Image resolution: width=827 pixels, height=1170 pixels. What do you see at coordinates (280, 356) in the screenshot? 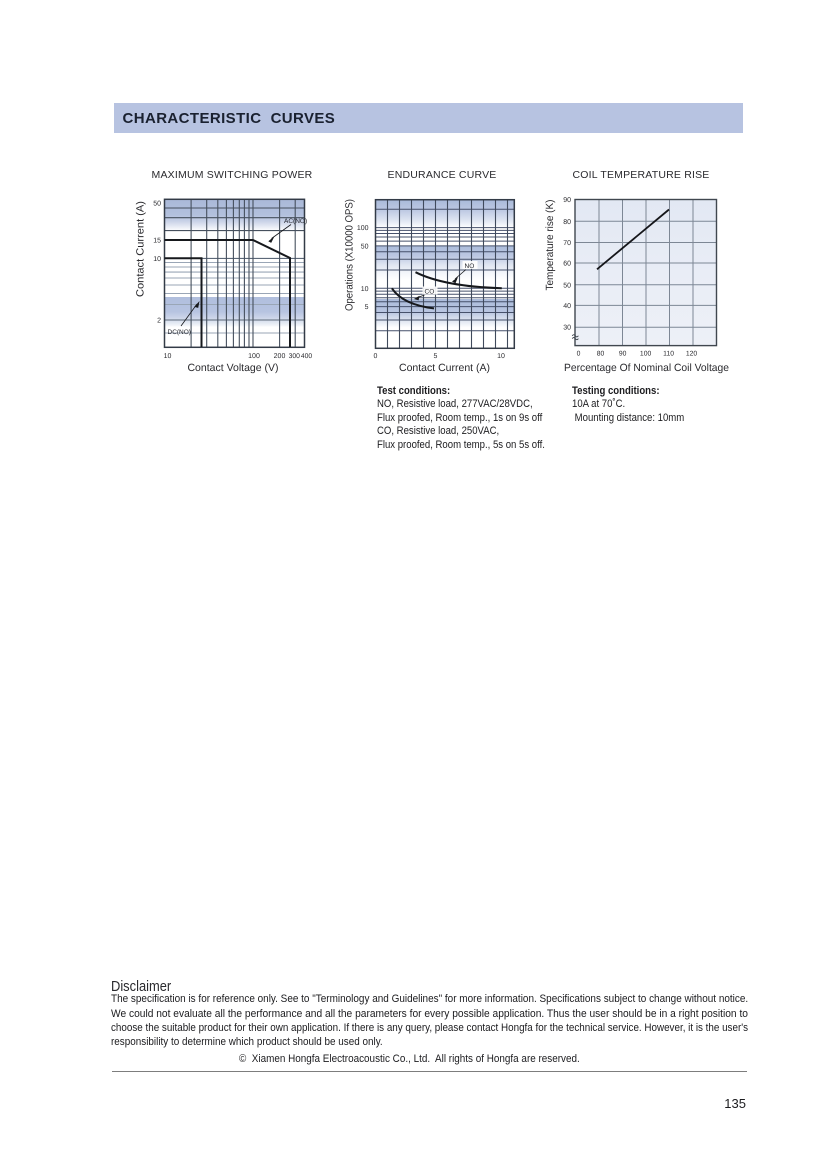
I see `svg-text: 200` at bounding box center [280, 356].